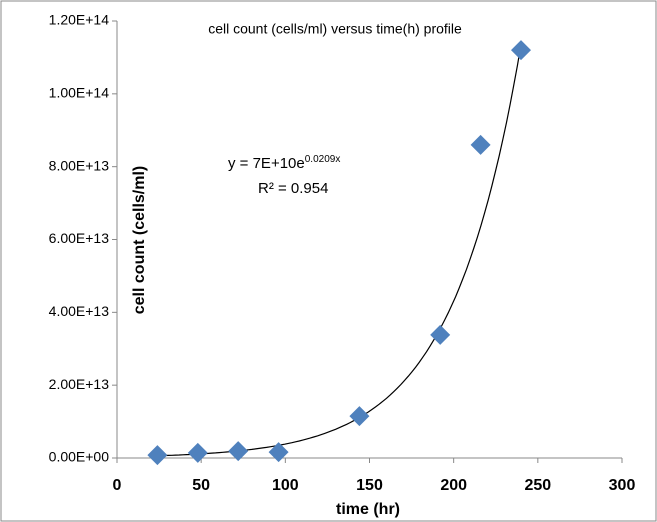 This screenshot has height=522, width=657. I want to click on equation-base: y = 7E+10e, so click(266, 163).